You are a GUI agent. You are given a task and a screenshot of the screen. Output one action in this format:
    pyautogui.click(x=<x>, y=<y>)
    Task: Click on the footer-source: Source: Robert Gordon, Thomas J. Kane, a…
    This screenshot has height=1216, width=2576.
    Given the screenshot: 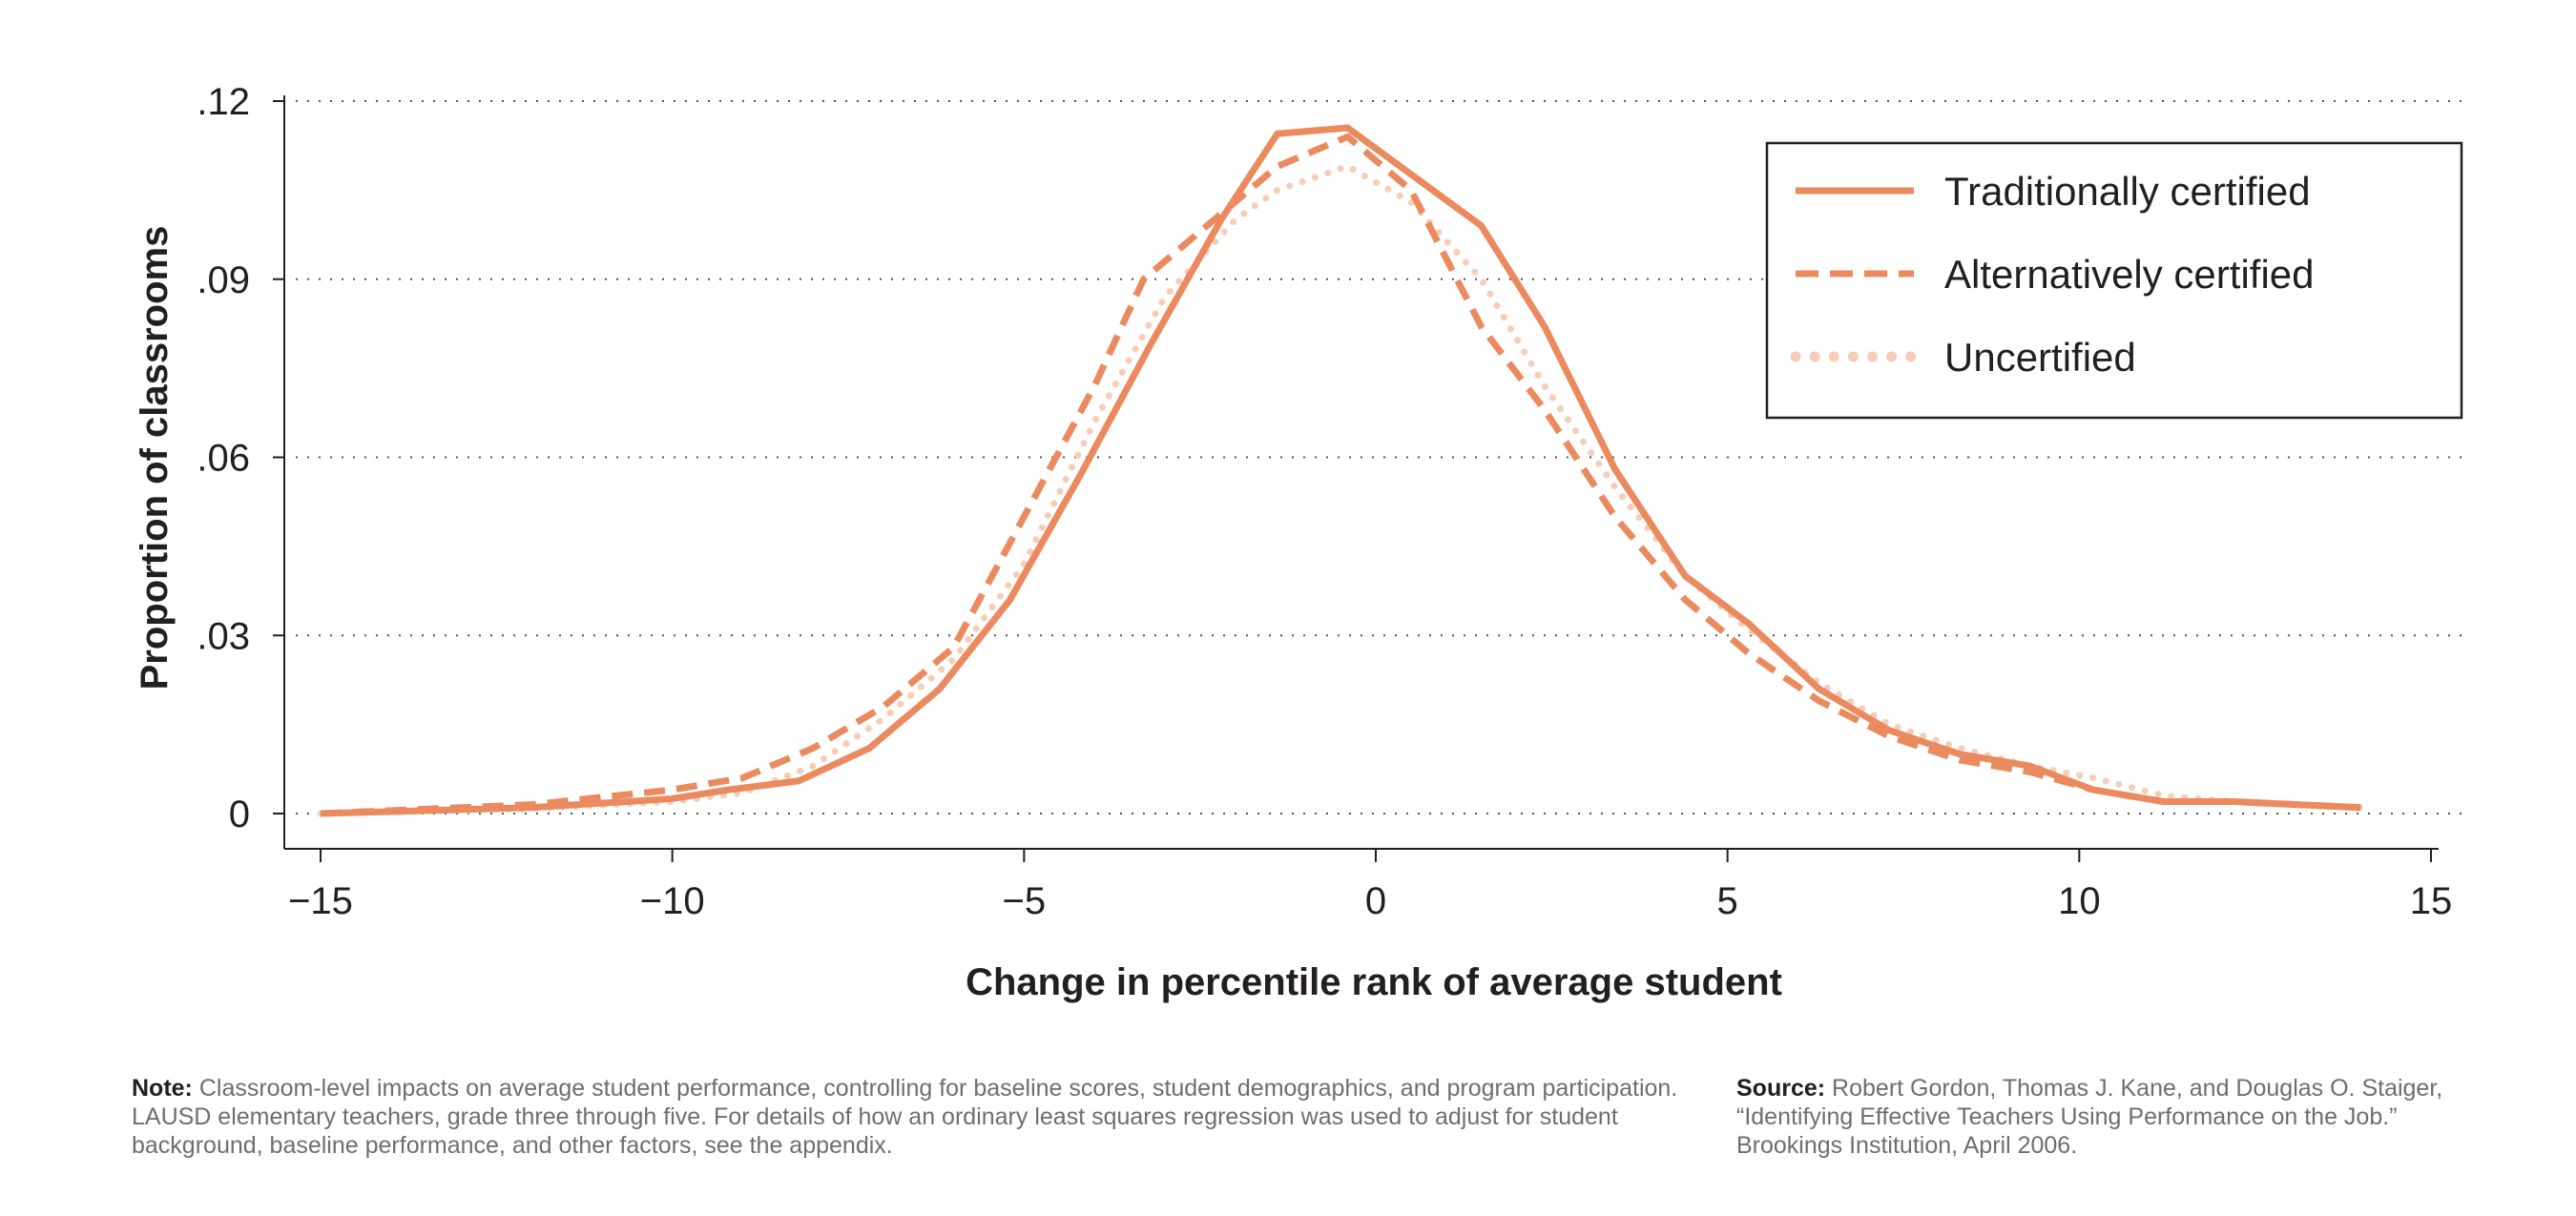 What is the action you would take?
    pyautogui.click(x=2113, y=1117)
    